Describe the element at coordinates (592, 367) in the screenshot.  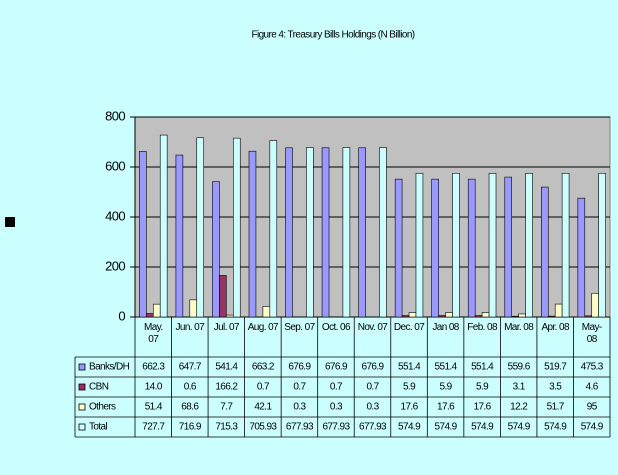
I see `table-value: 475.3` at that location.